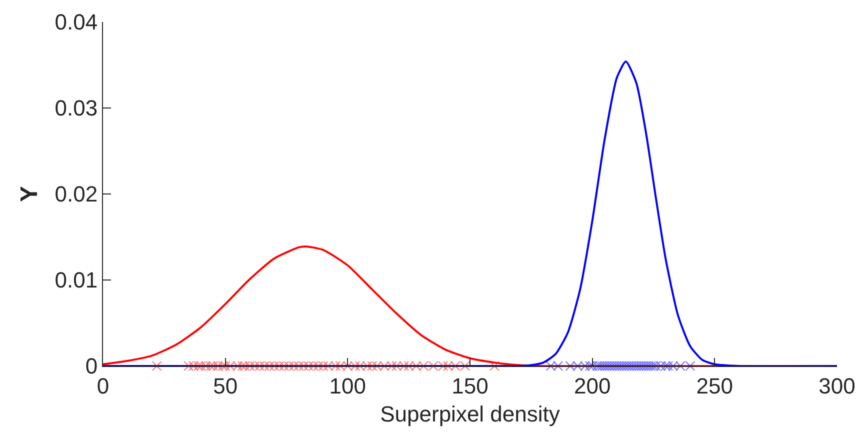 The width and height of the screenshot is (865, 447). What do you see at coordinates (715, 385) in the screenshot?
I see `x-tick-label: 250` at bounding box center [715, 385].